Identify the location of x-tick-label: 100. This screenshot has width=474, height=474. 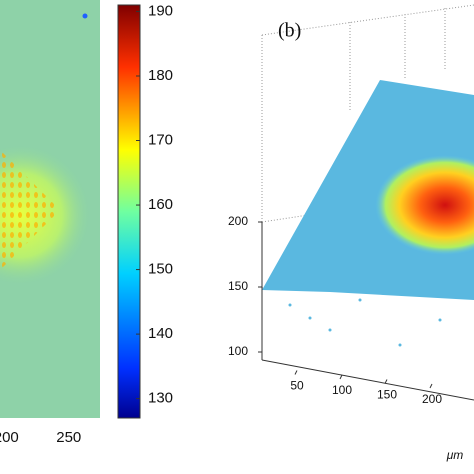
(342, 390).